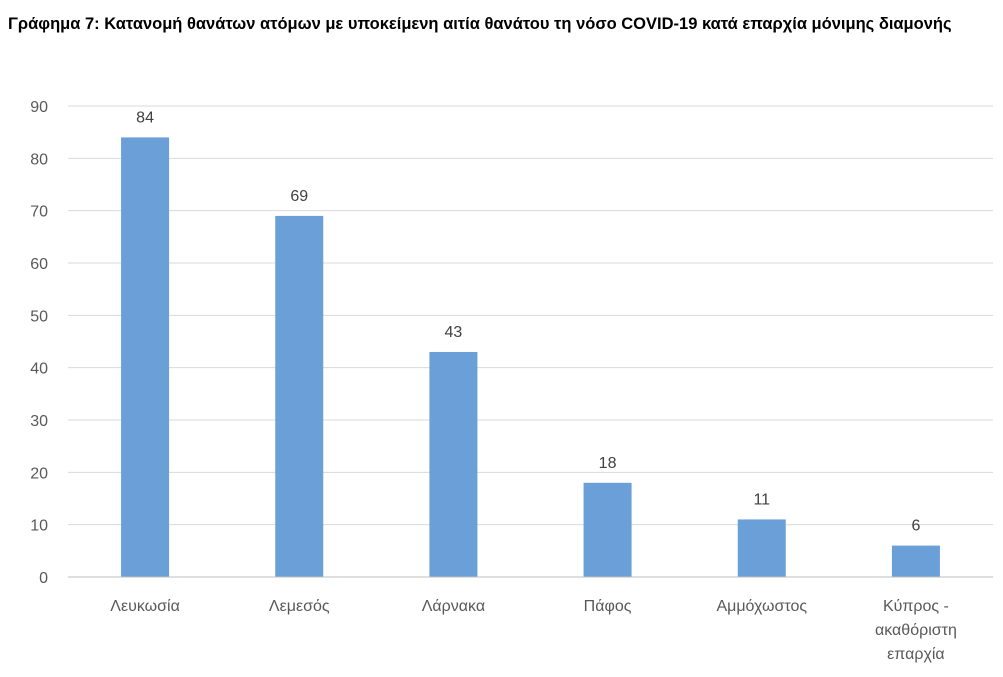 This screenshot has height=677, width=1003. I want to click on x-category-label-line: Κύπρος -, so click(916, 606).